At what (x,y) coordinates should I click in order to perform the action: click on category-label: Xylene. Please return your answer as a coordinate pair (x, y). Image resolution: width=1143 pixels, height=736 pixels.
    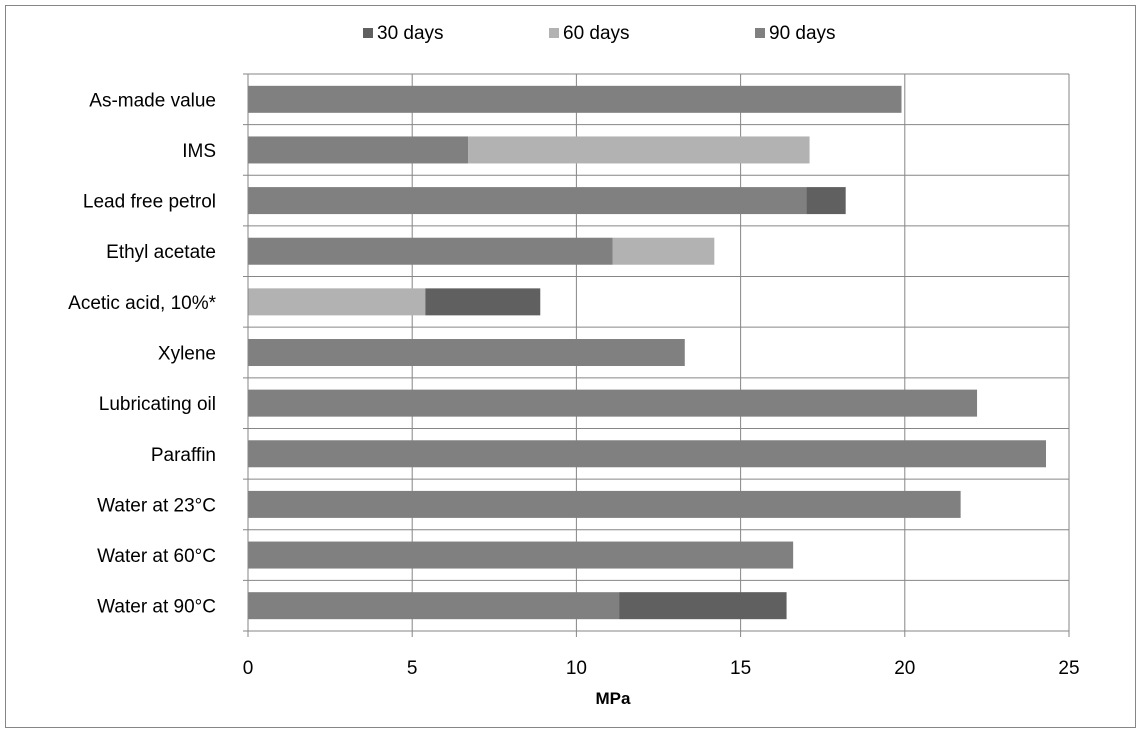
    Looking at the image, I should click on (187, 354).